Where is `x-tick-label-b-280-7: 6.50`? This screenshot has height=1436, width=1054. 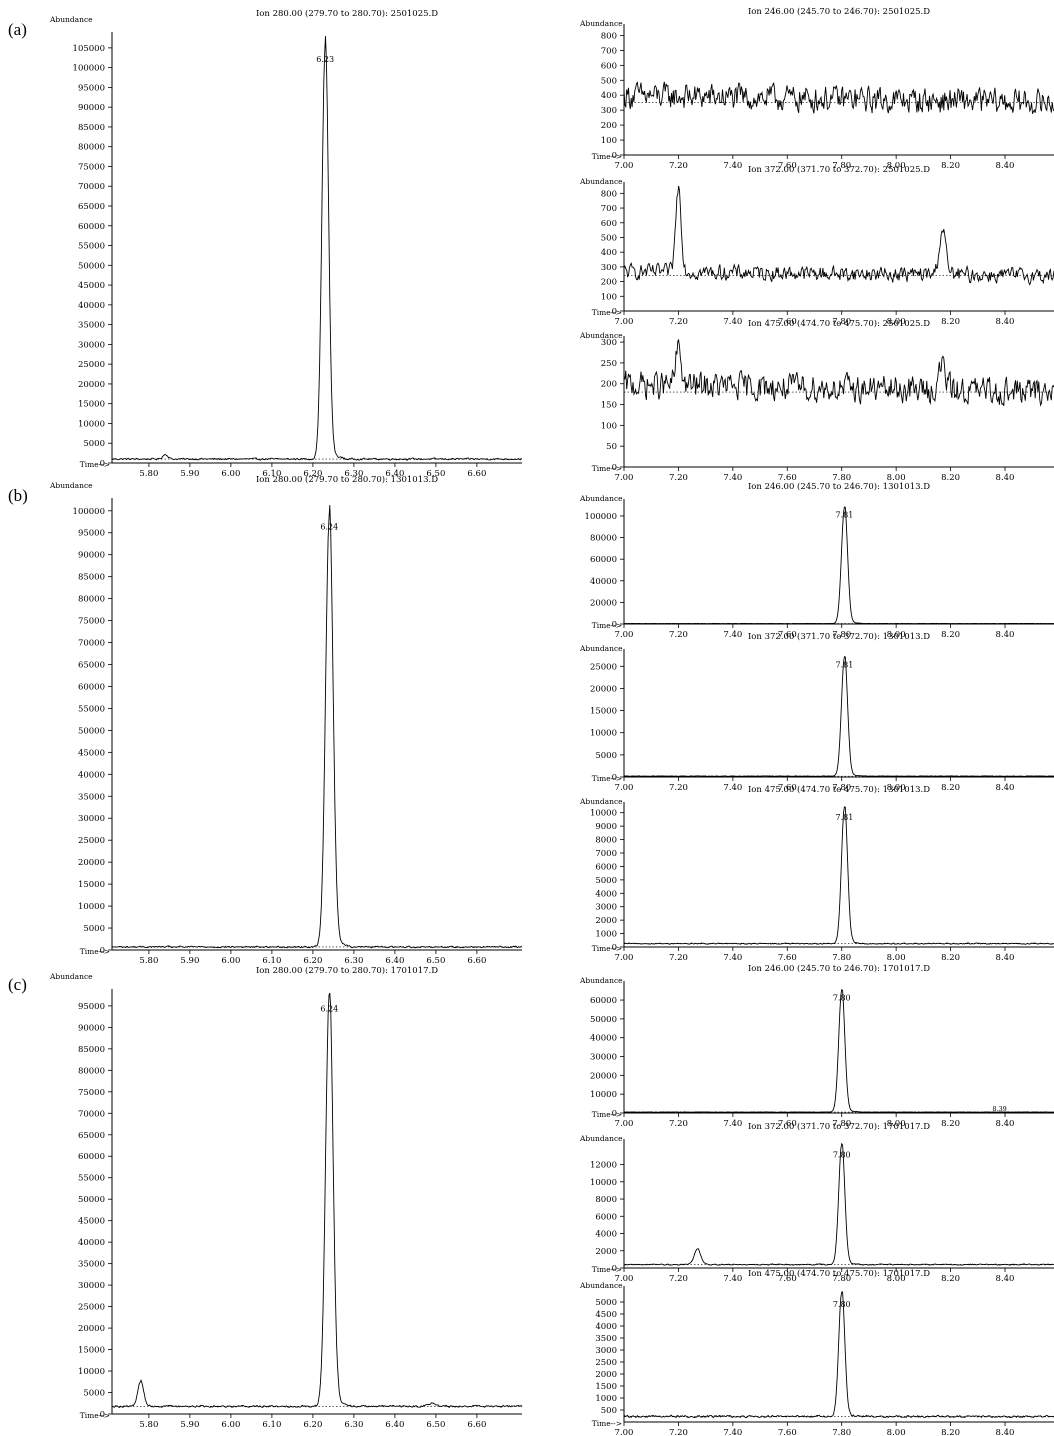 x-tick-label-b-280-7: 6.50 is located at coordinates (435, 961).